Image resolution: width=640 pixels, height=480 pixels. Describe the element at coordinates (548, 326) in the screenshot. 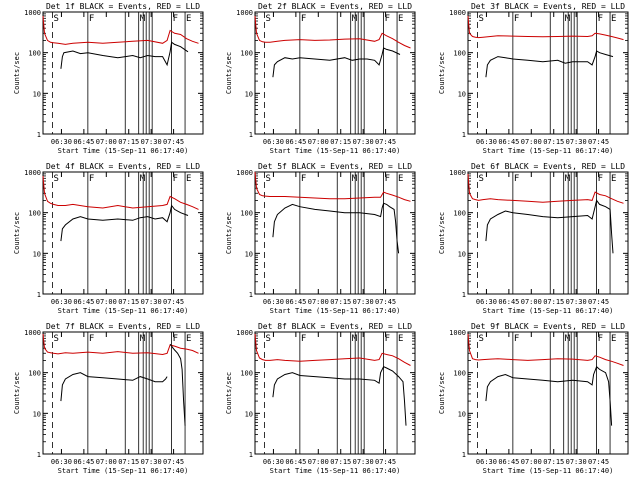

I see `panel-title: Det 9f BLACK = Events, RED = LLD` at that location.